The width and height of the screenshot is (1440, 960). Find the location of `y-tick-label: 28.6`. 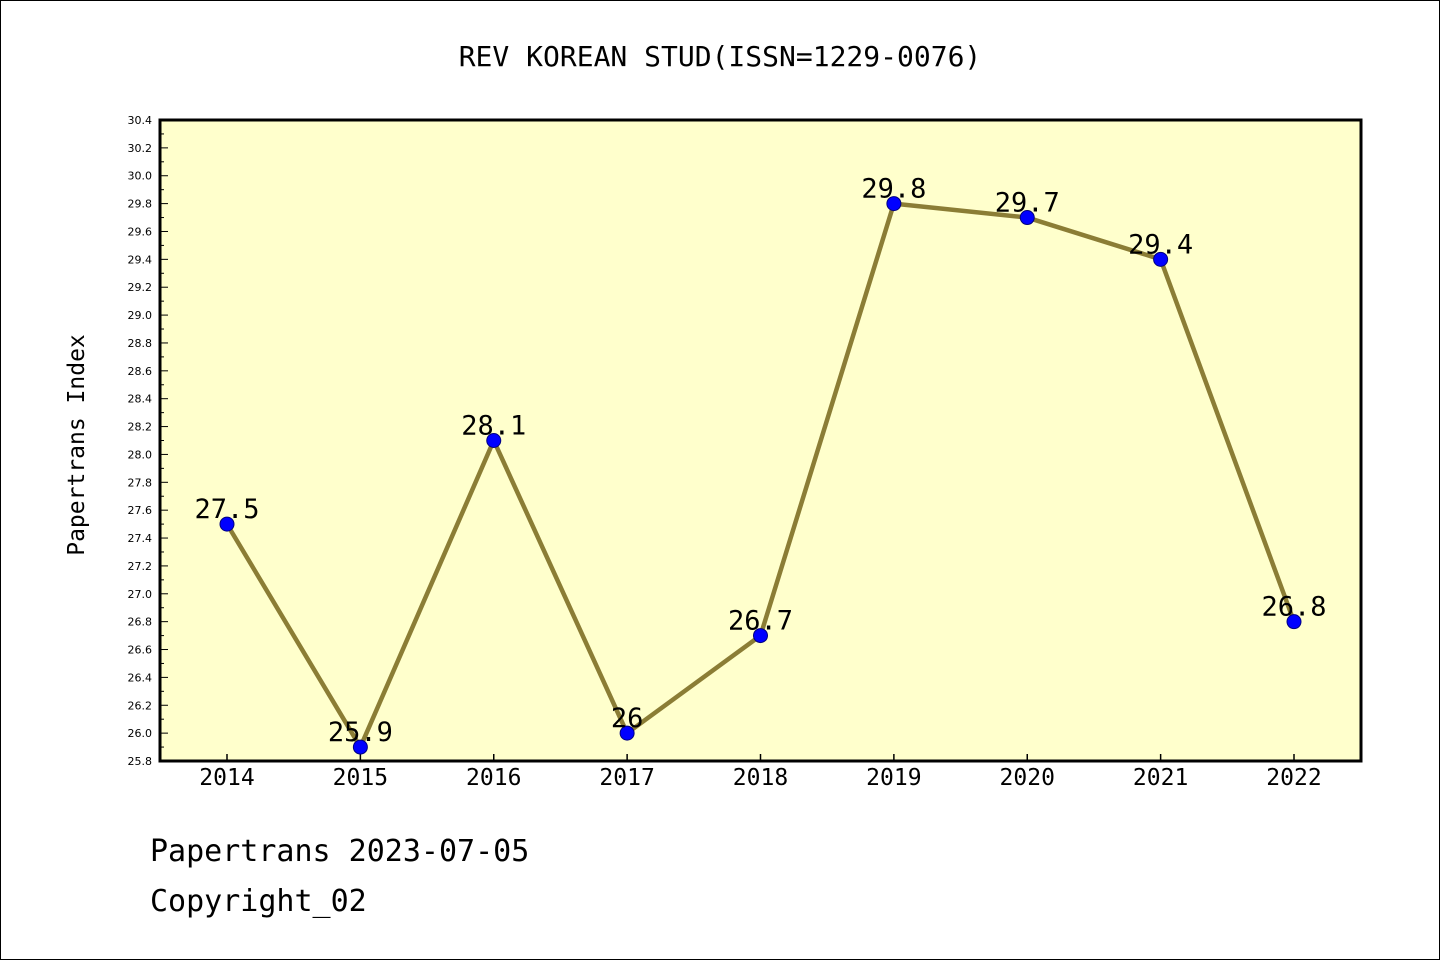

y-tick-label: 28.6 is located at coordinates (140, 371).